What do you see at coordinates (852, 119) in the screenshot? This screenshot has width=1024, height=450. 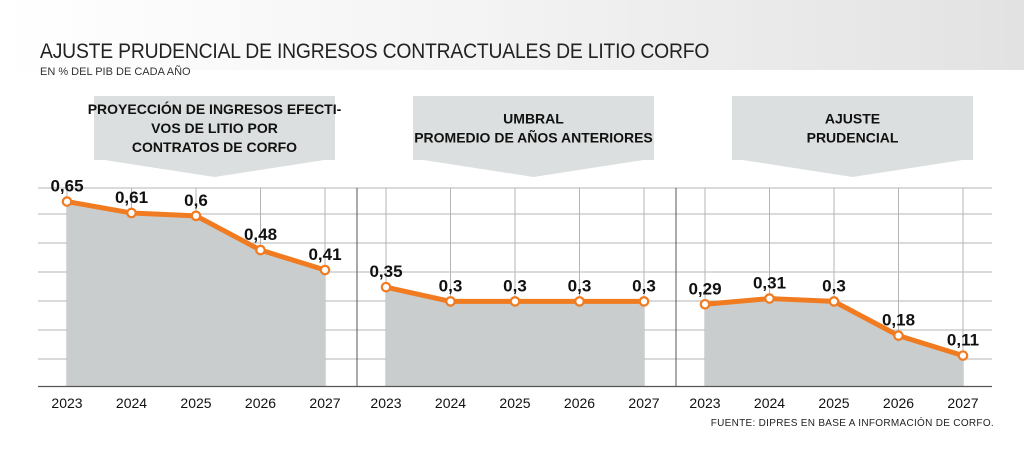 I see `panel-title-line-3-1: AJUSTE` at bounding box center [852, 119].